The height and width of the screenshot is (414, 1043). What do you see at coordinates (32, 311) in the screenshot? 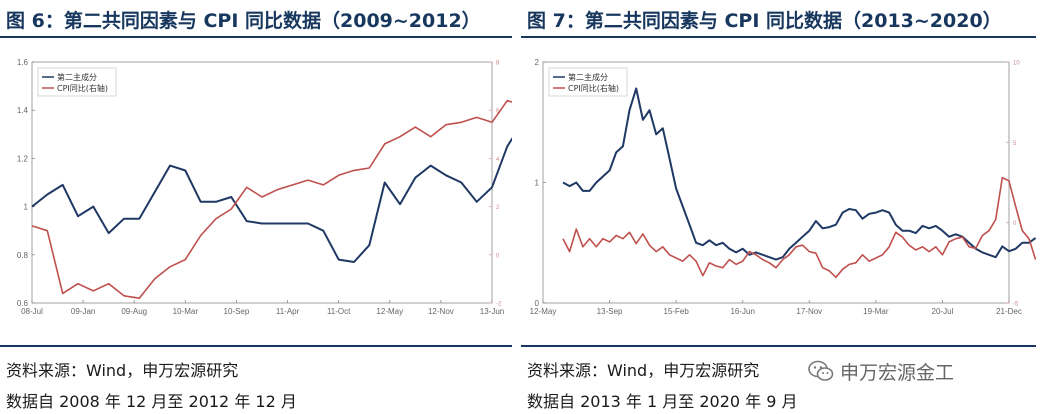
I see `x-tick-label: 08-Jul` at bounding box center [32, 311].